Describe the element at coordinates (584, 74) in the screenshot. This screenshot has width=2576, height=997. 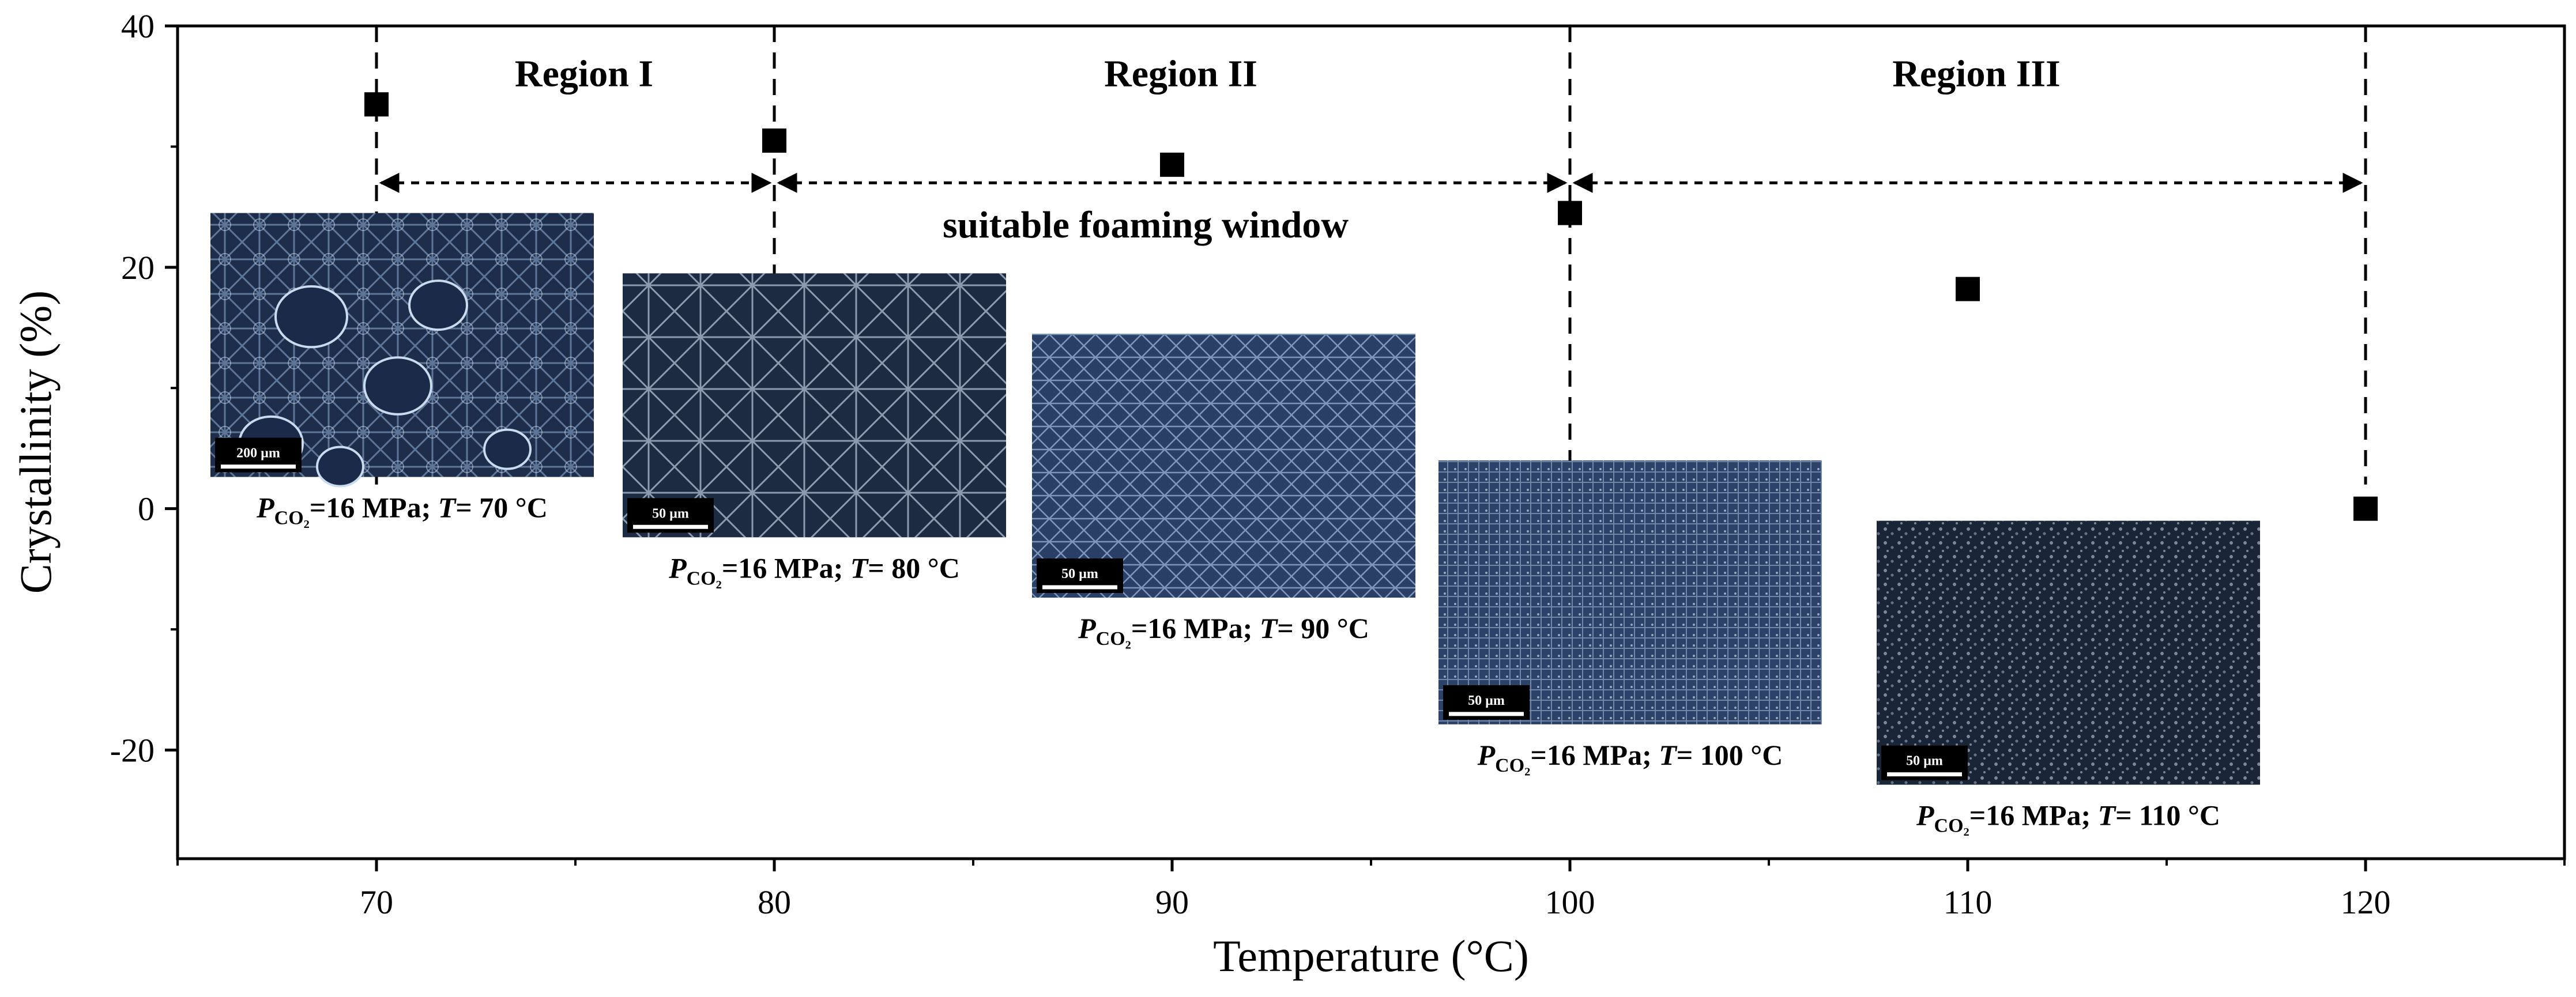
I see `region-label: Region I` at that location.